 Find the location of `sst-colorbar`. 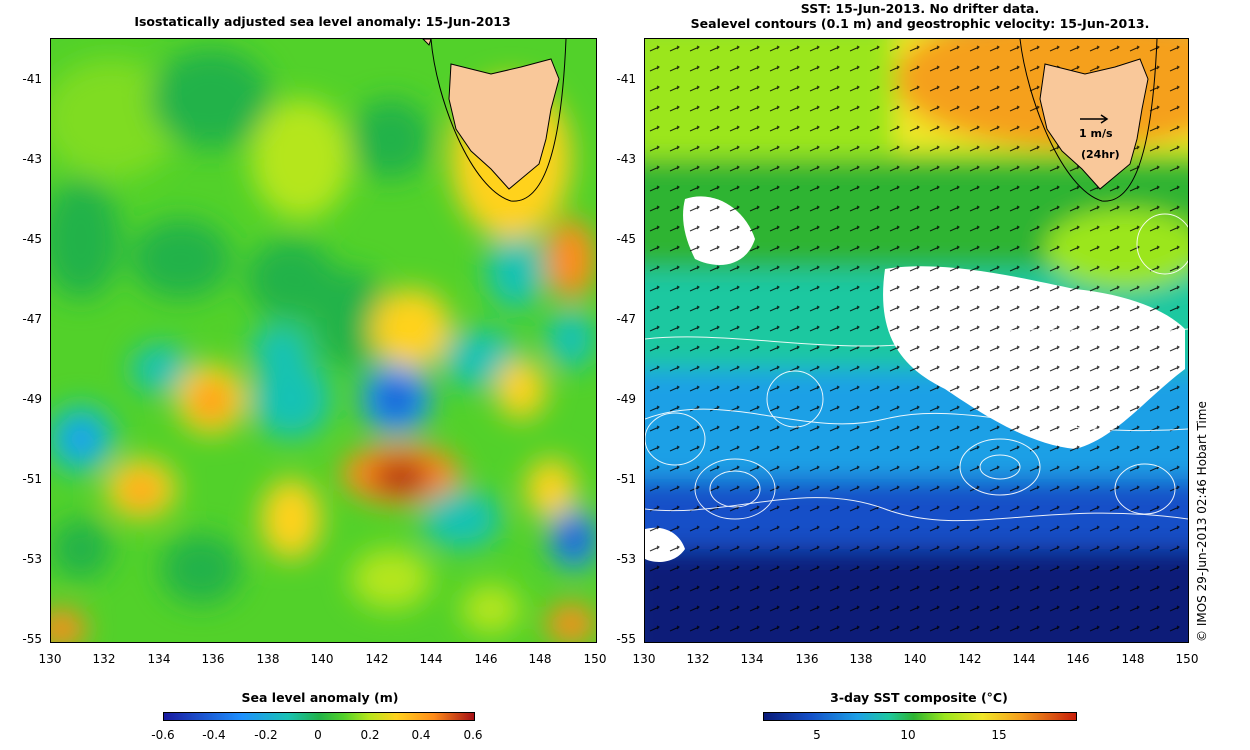

sst-colorbar is located at coordinates (920, 716).